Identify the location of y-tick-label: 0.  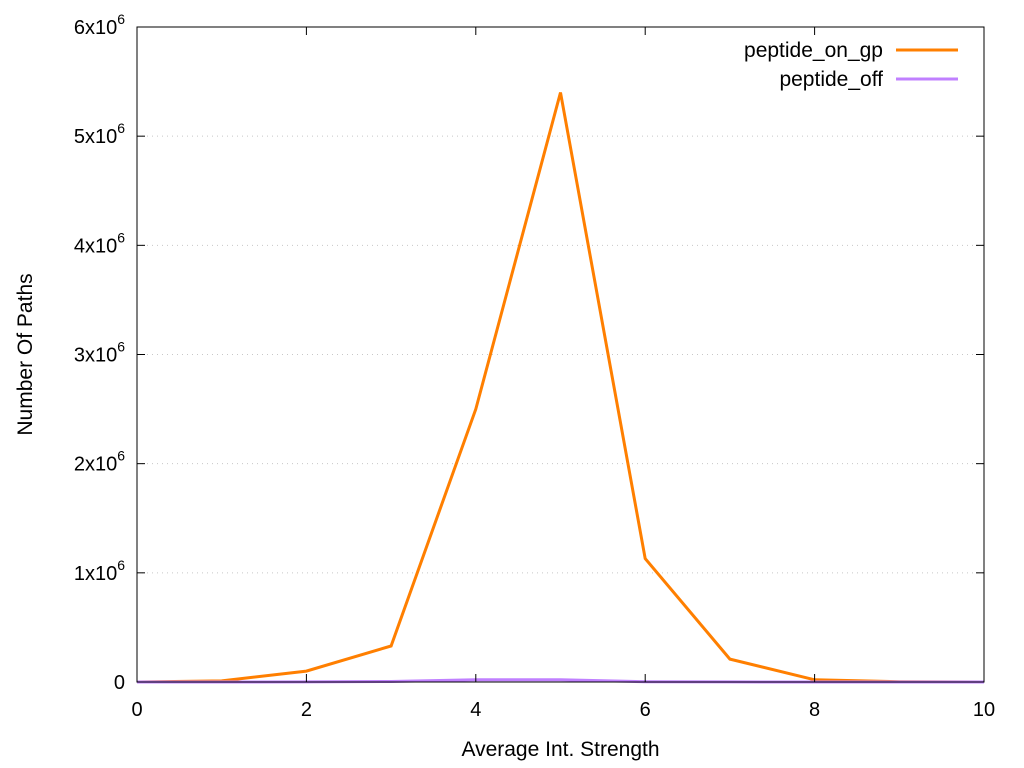
(119, 683).